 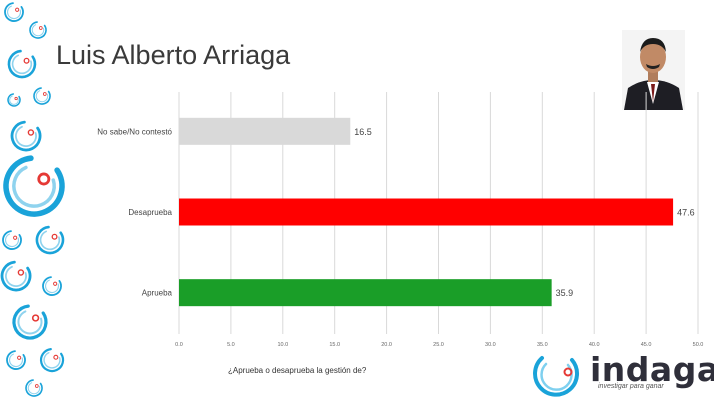 What do you see at coordinates (386, 345) in the screenshot?
I see `x-tick-label: 20.0` at bounding box center [386, 345].